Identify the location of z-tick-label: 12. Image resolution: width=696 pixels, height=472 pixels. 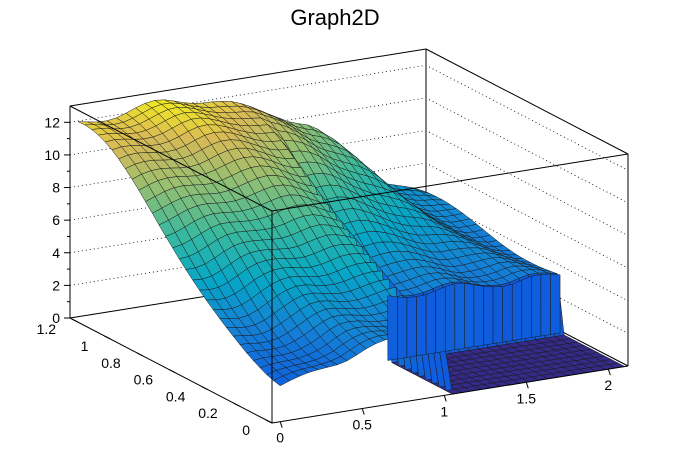
(52, 122).